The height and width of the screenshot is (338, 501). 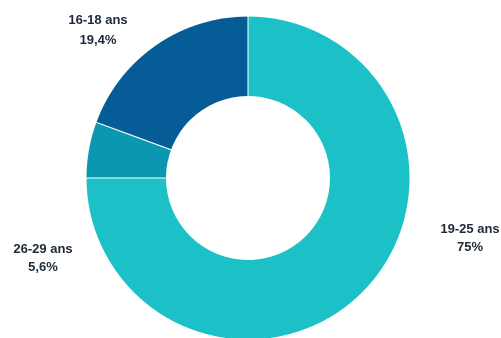 I want to click on slice-value-19-25: 75%, so click(x=470, y=246).